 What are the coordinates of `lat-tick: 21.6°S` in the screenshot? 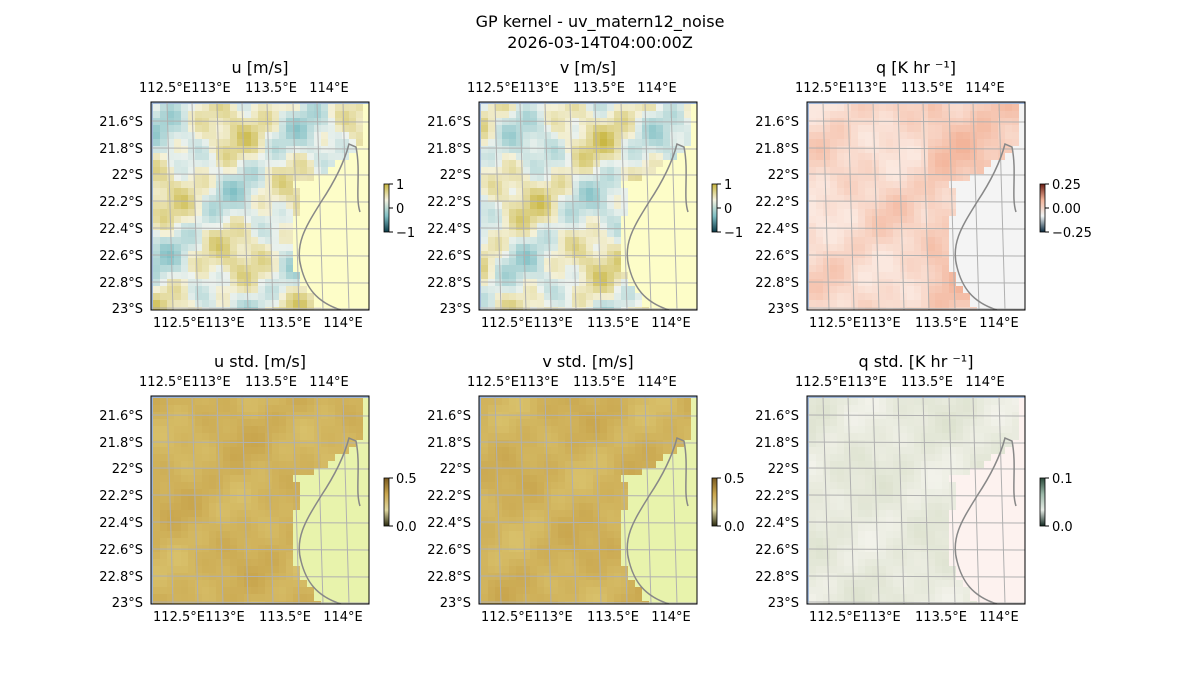 It's located at (449, 122).